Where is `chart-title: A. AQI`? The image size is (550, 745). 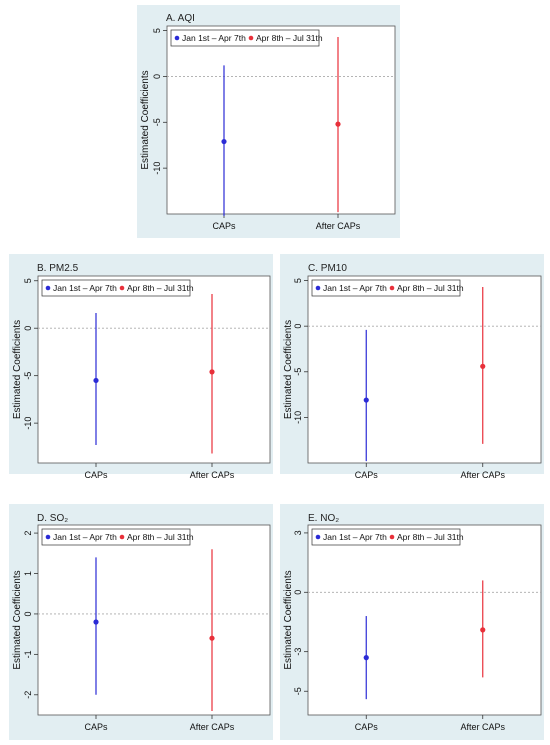
chart-title: A. AQI is located at coordinates (180, 18).